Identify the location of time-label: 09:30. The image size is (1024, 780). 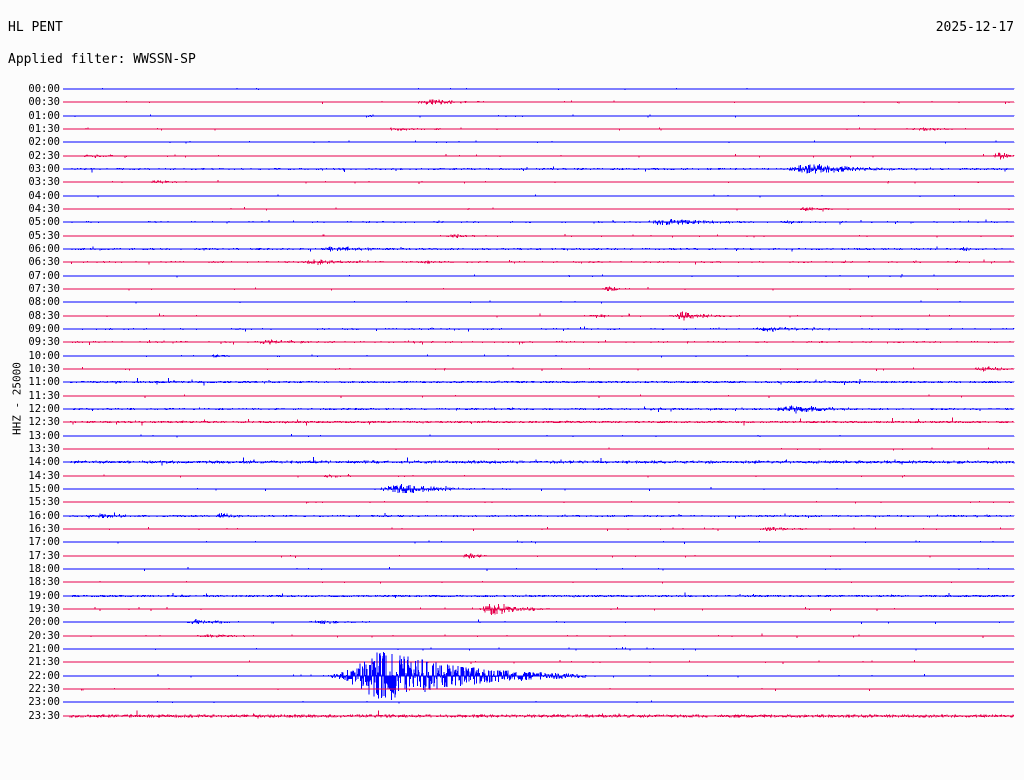
(44, 342).